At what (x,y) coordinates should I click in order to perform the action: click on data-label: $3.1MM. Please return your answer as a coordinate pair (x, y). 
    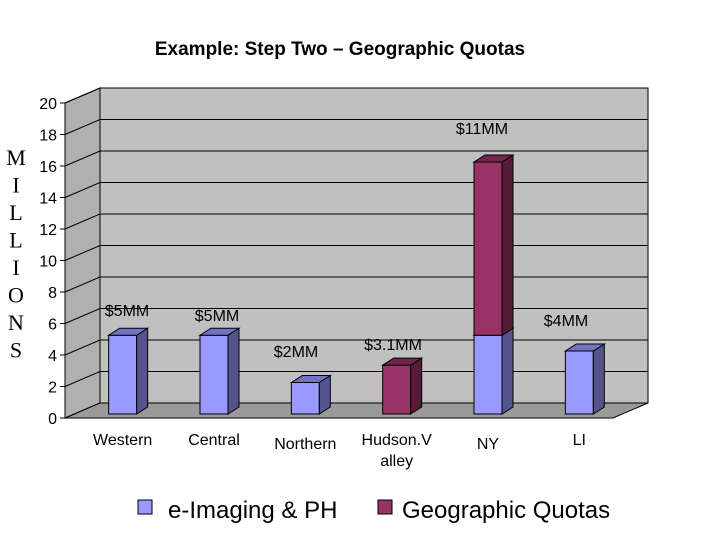
    Looking at the image, I should click on (393, 345).